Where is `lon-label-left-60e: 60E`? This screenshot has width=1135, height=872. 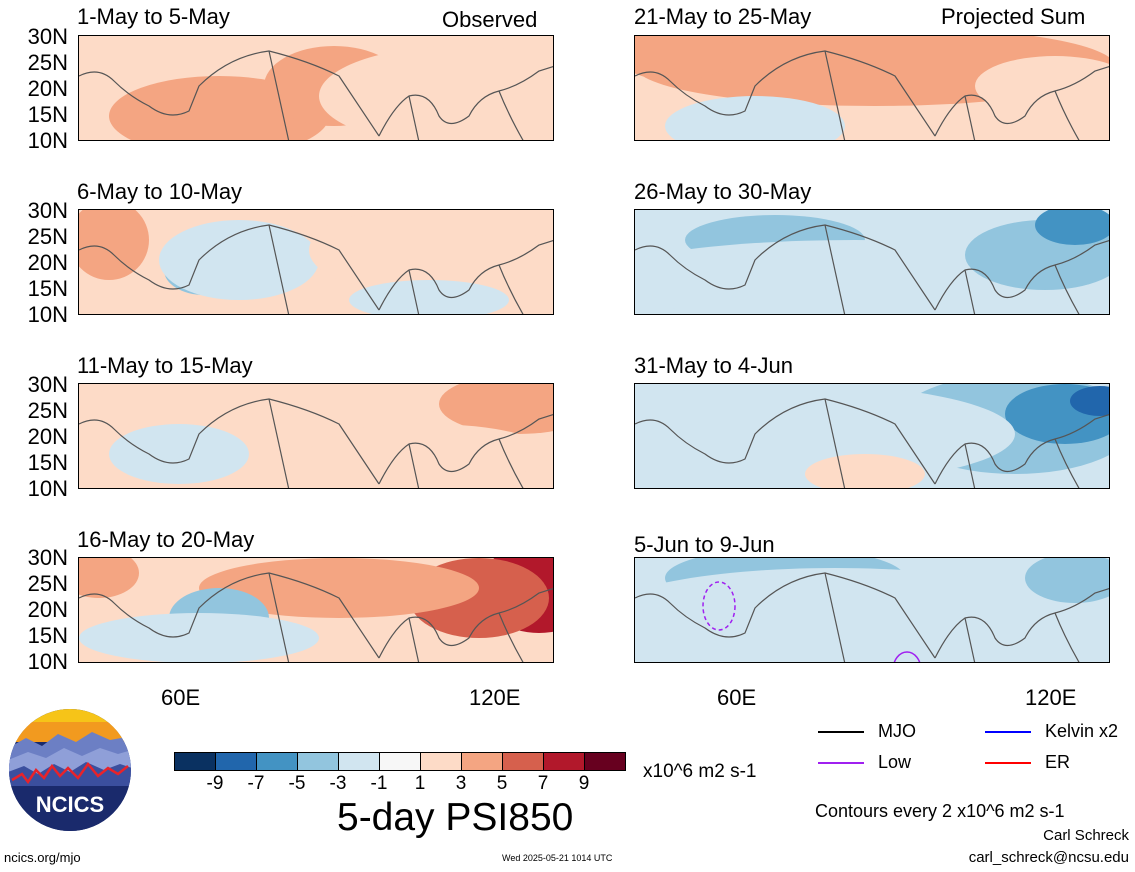
lon-label-left-60e: 60E is located at coordinates (181, 697).